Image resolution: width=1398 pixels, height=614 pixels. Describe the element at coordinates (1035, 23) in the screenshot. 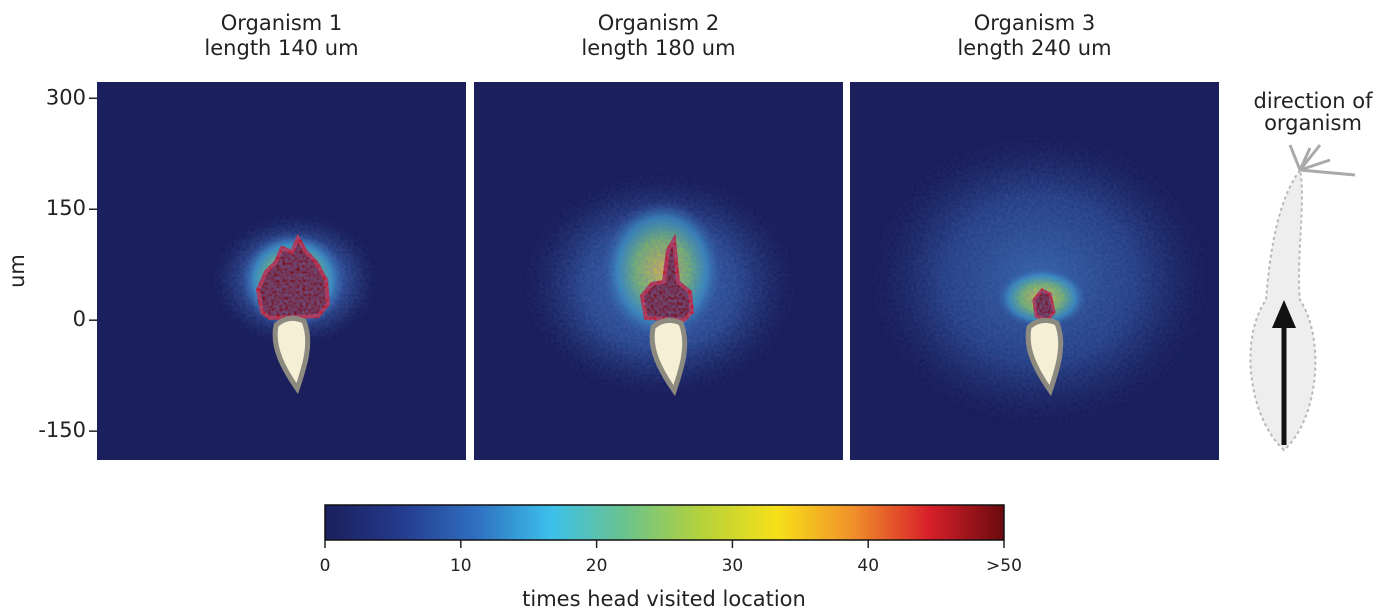

I see `panel-title: Organism 3` at that location.